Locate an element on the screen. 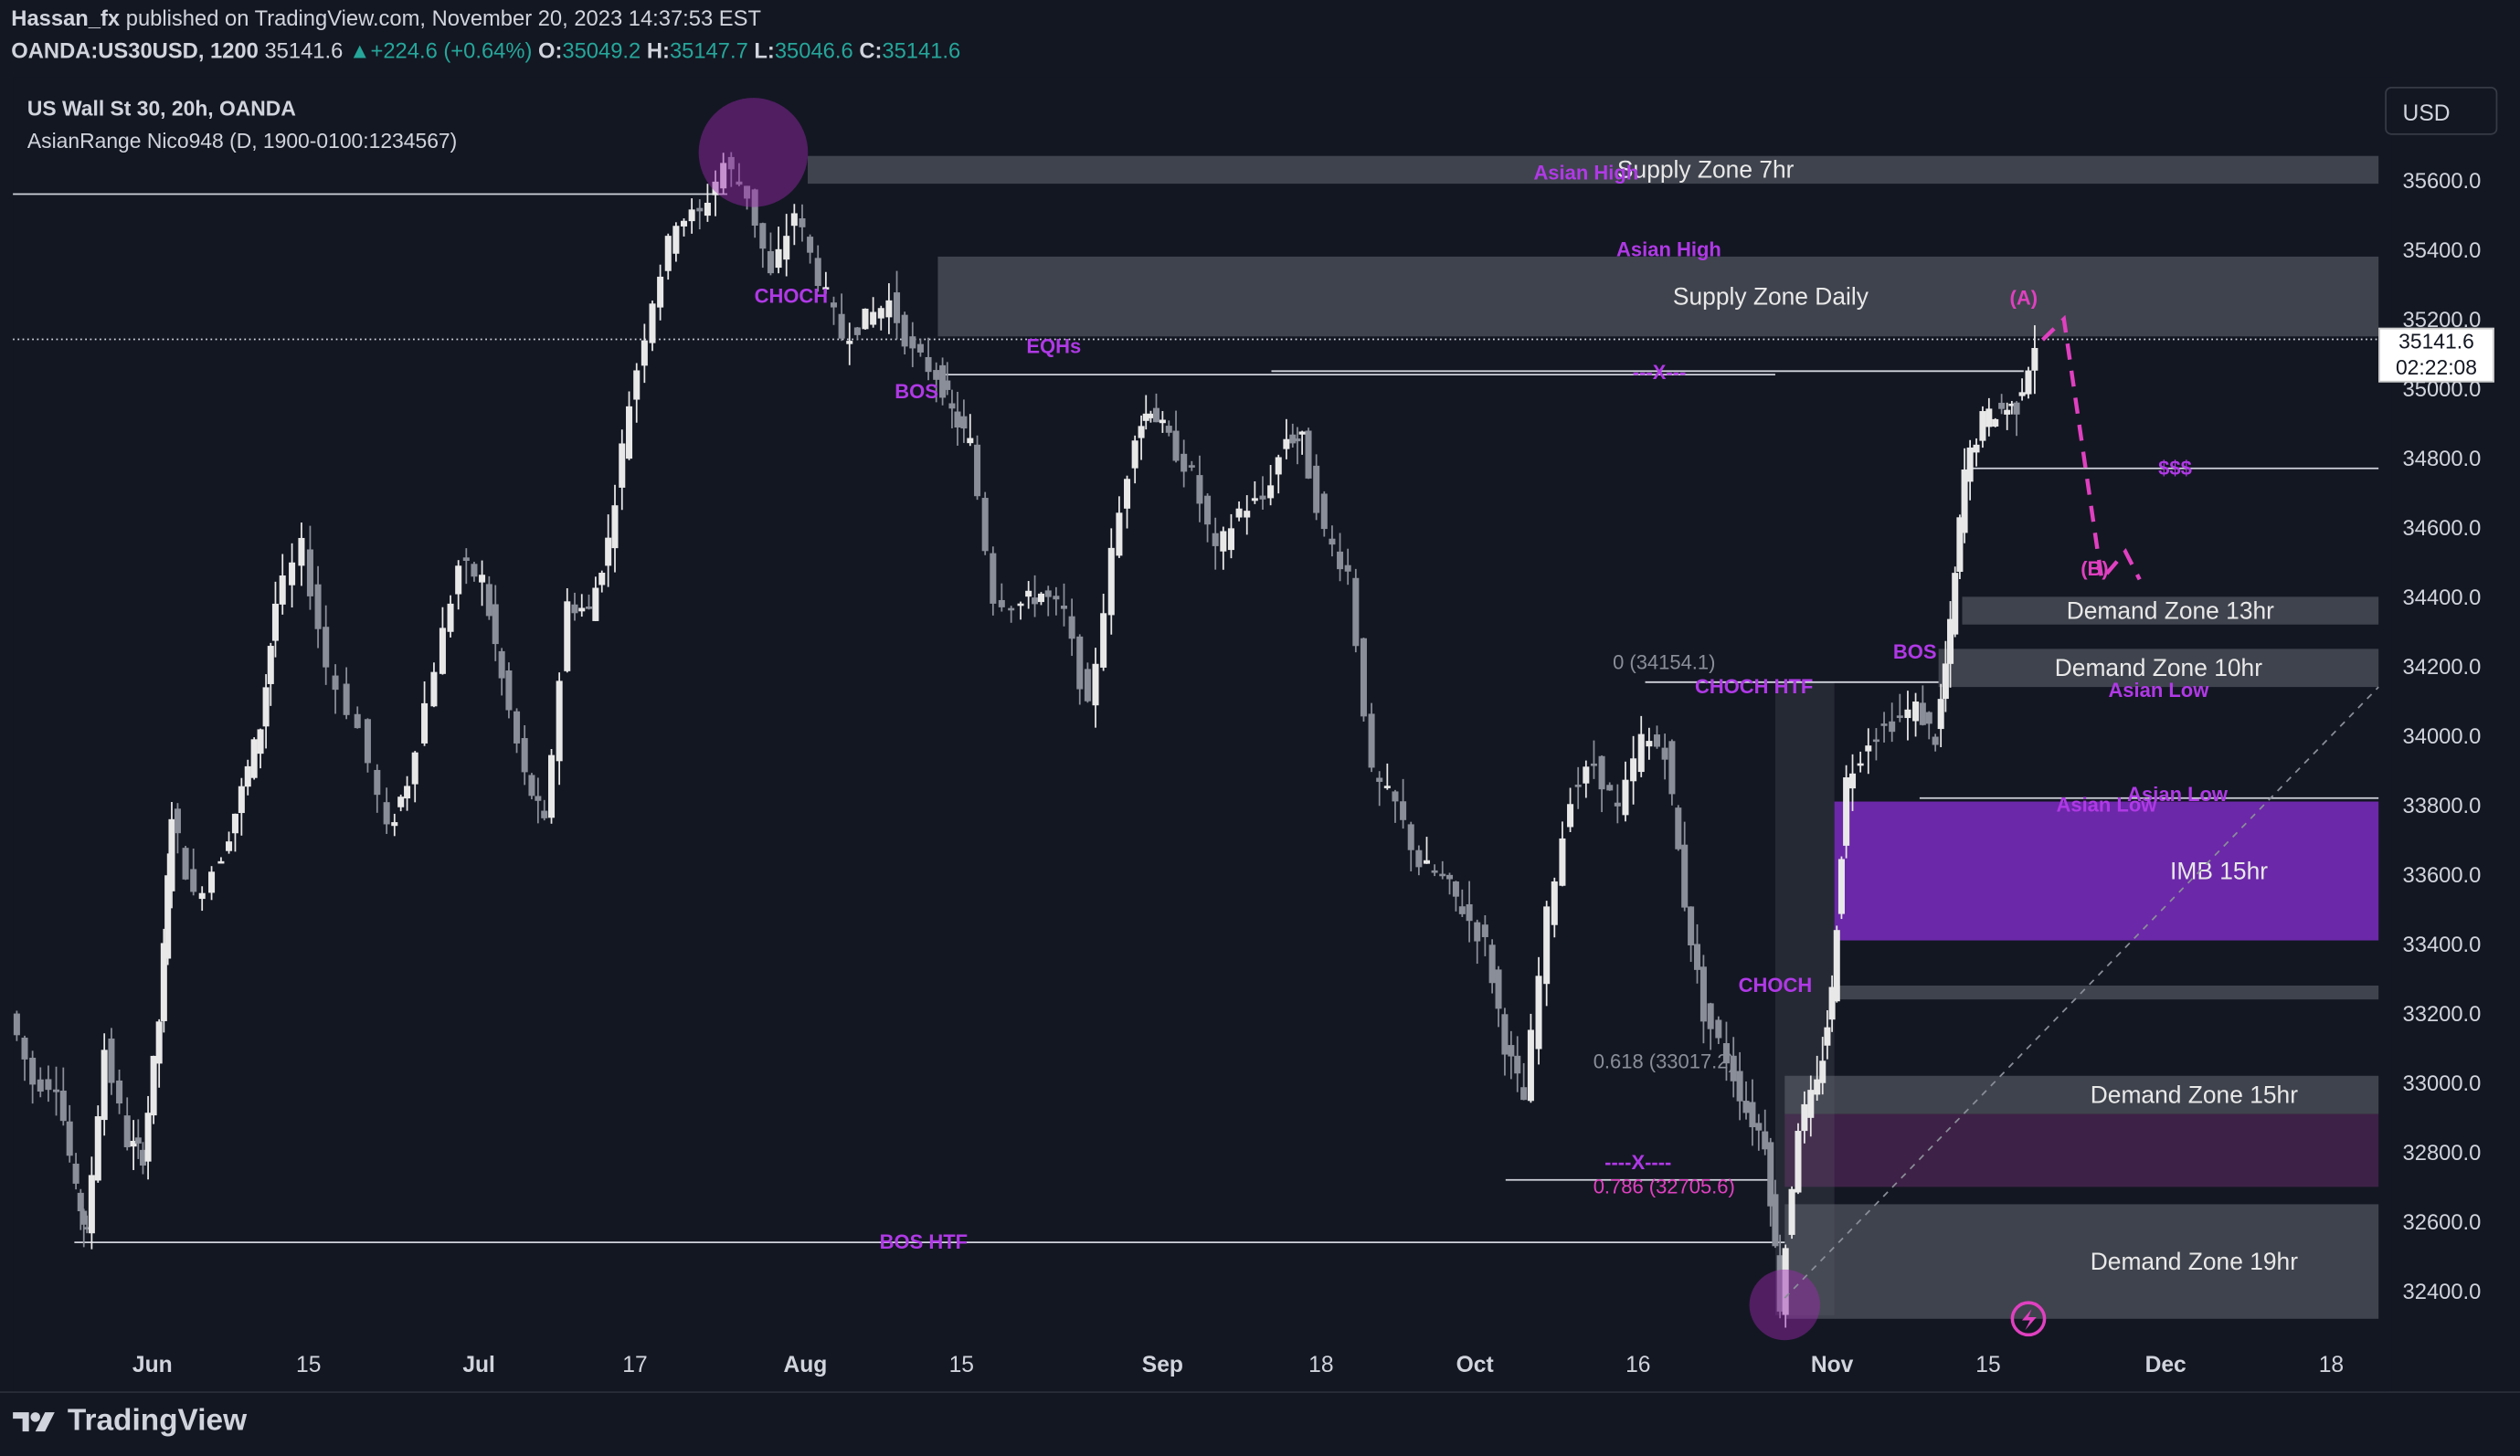  x-axis-tick-label: 16 is located at coordinates (1638, 1365).